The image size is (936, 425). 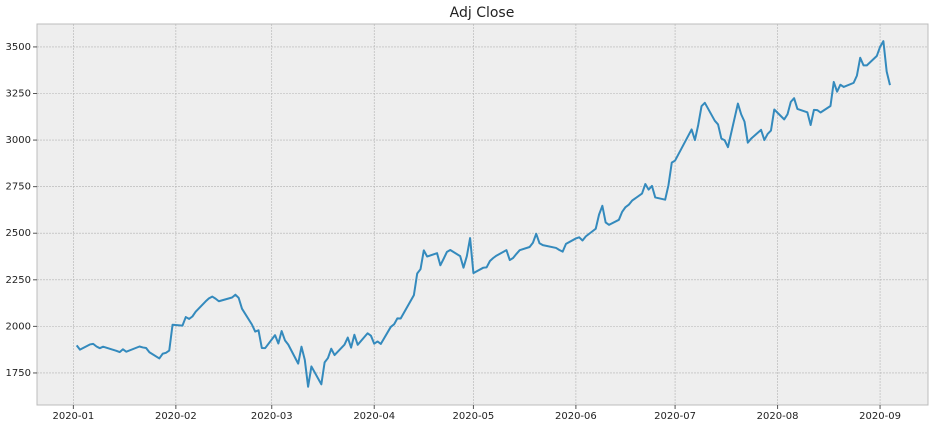 What do you see at coordinates (374, 416) in the screenshot?
I see `x-tick-label: 2020-04` at bounding box center [374, 416].